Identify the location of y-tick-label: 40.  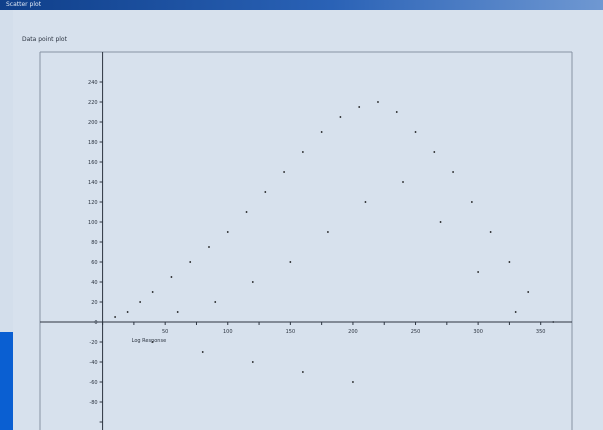
(94, 283).